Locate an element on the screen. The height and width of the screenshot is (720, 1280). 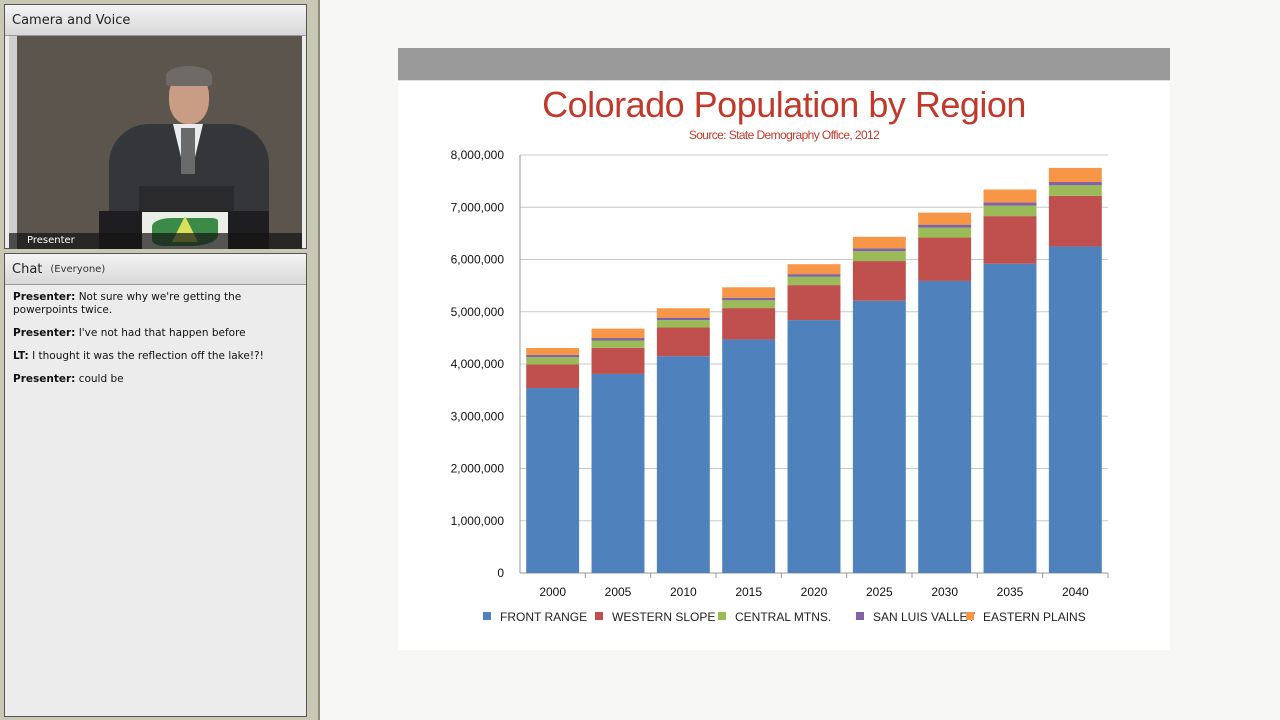
bar-segment-eastern-plains-2015 is located at coordinates (749, 292).